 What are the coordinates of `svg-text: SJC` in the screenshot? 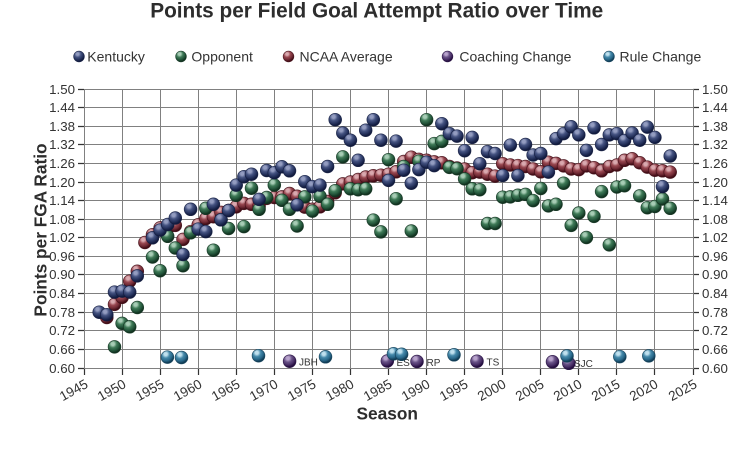 It's located at (583, 364).